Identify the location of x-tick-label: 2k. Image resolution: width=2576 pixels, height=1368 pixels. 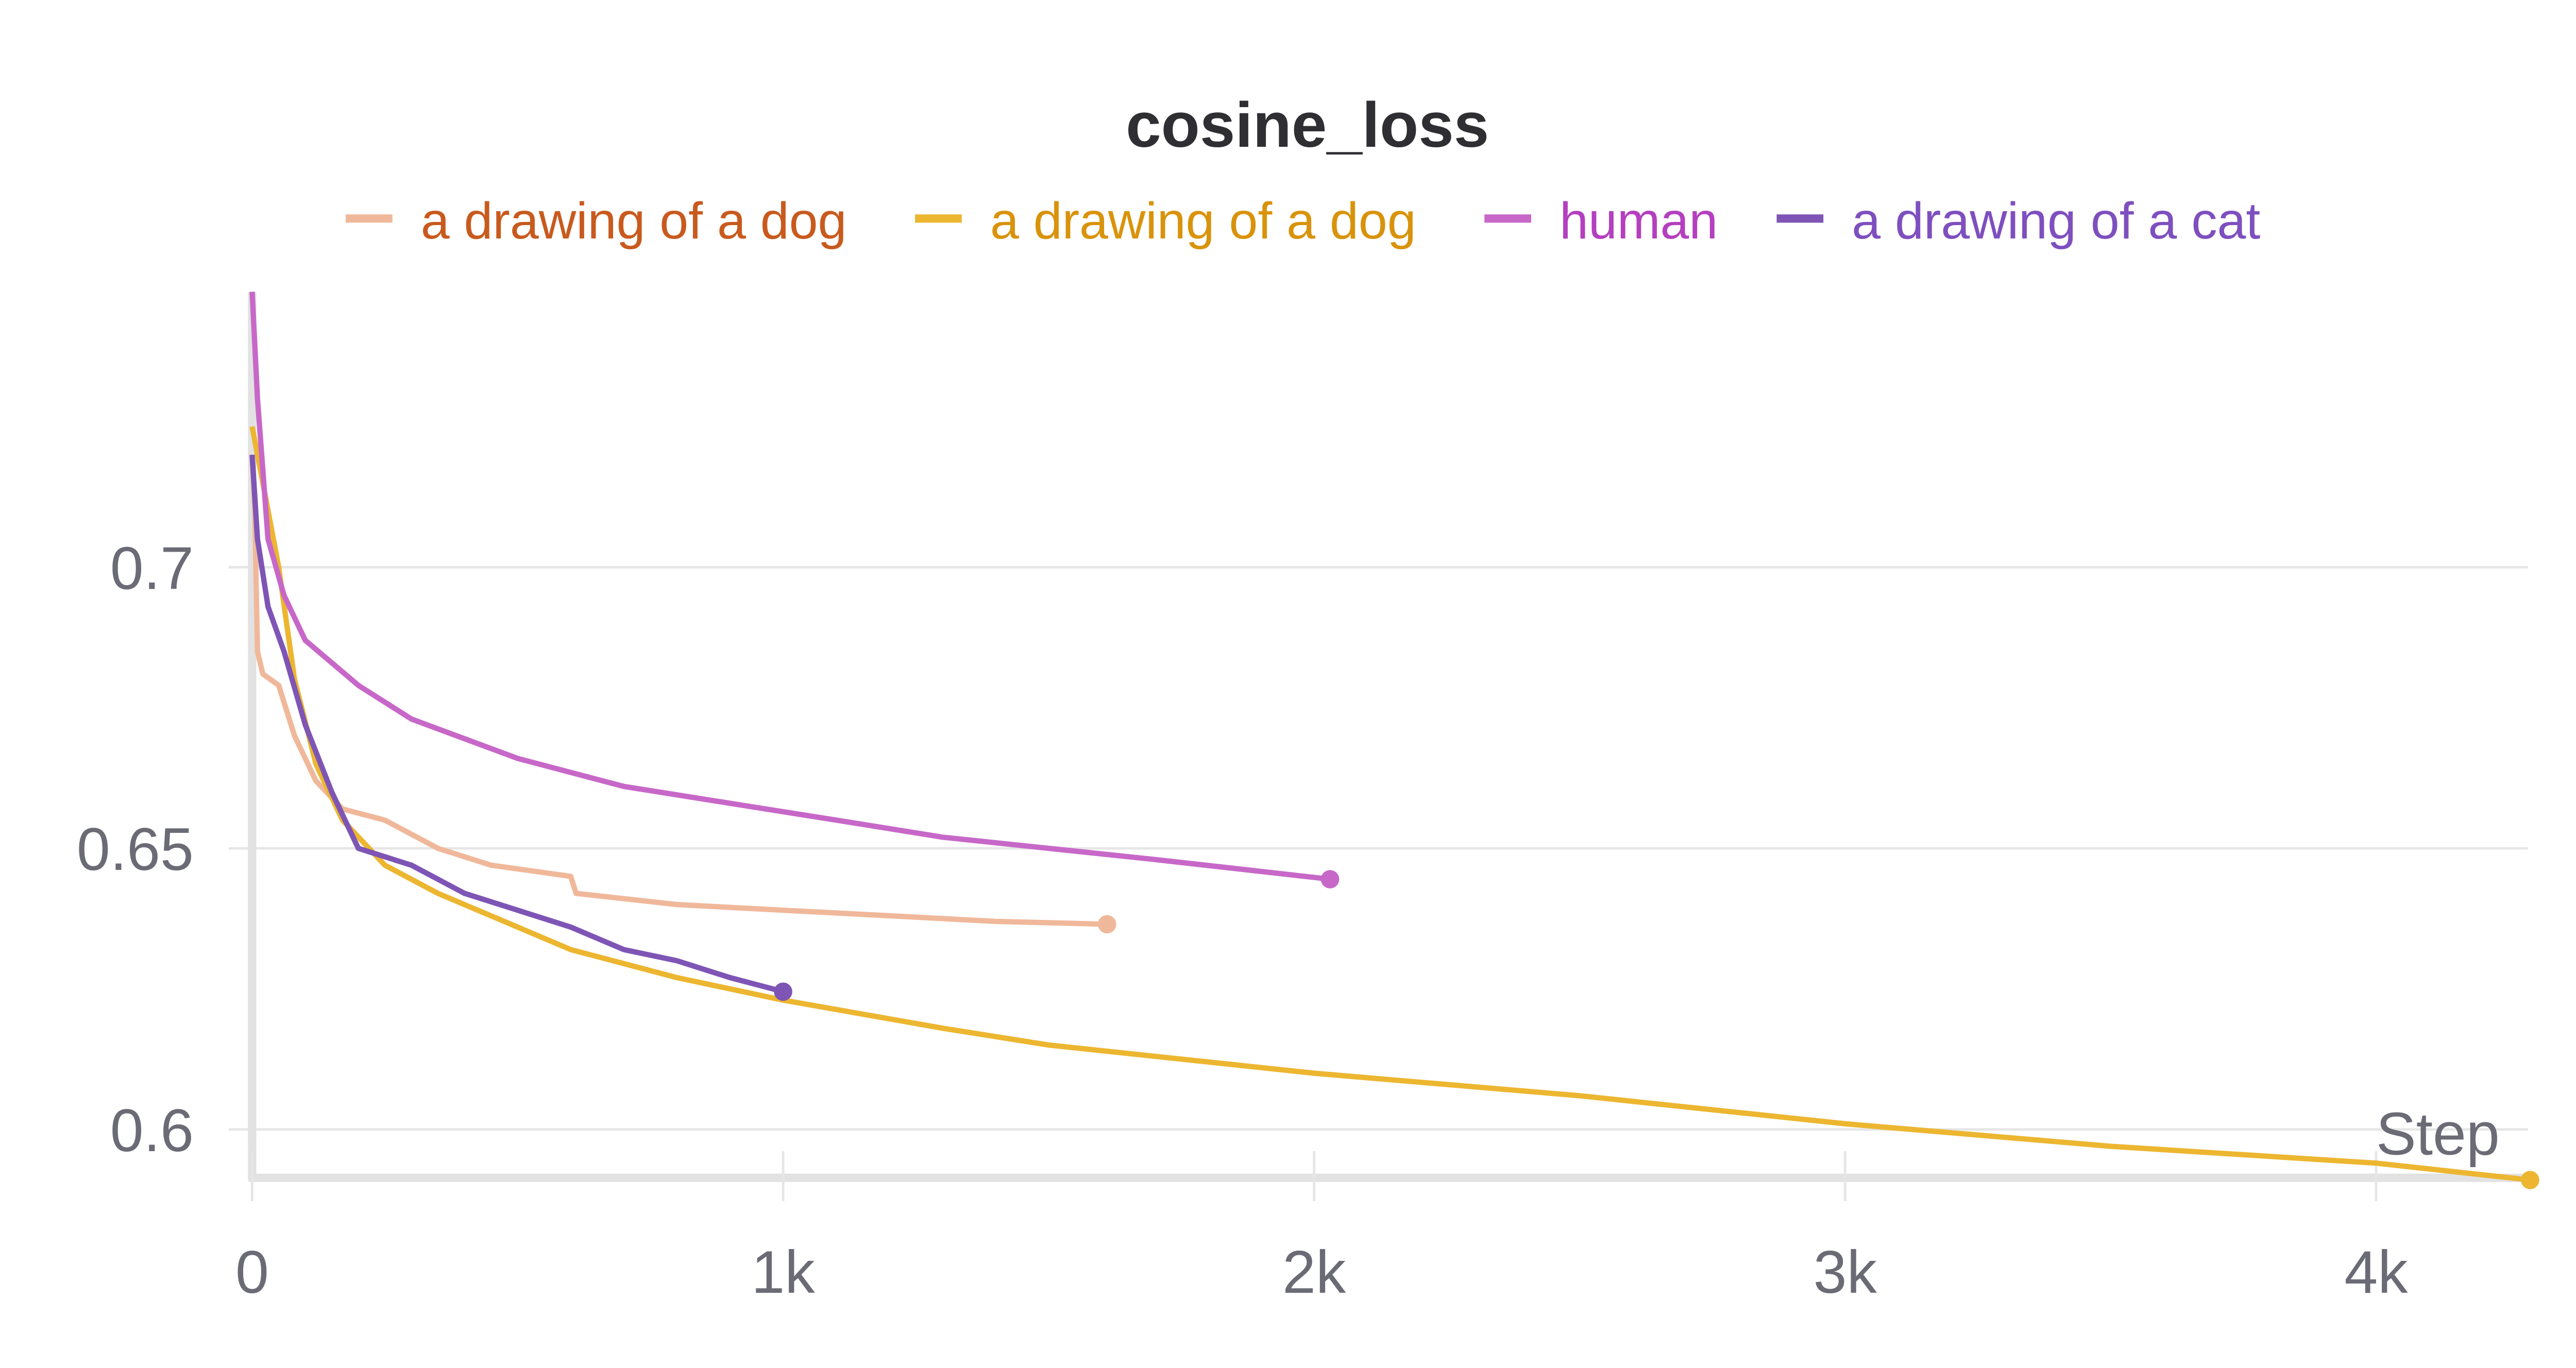
(1314, 1272).